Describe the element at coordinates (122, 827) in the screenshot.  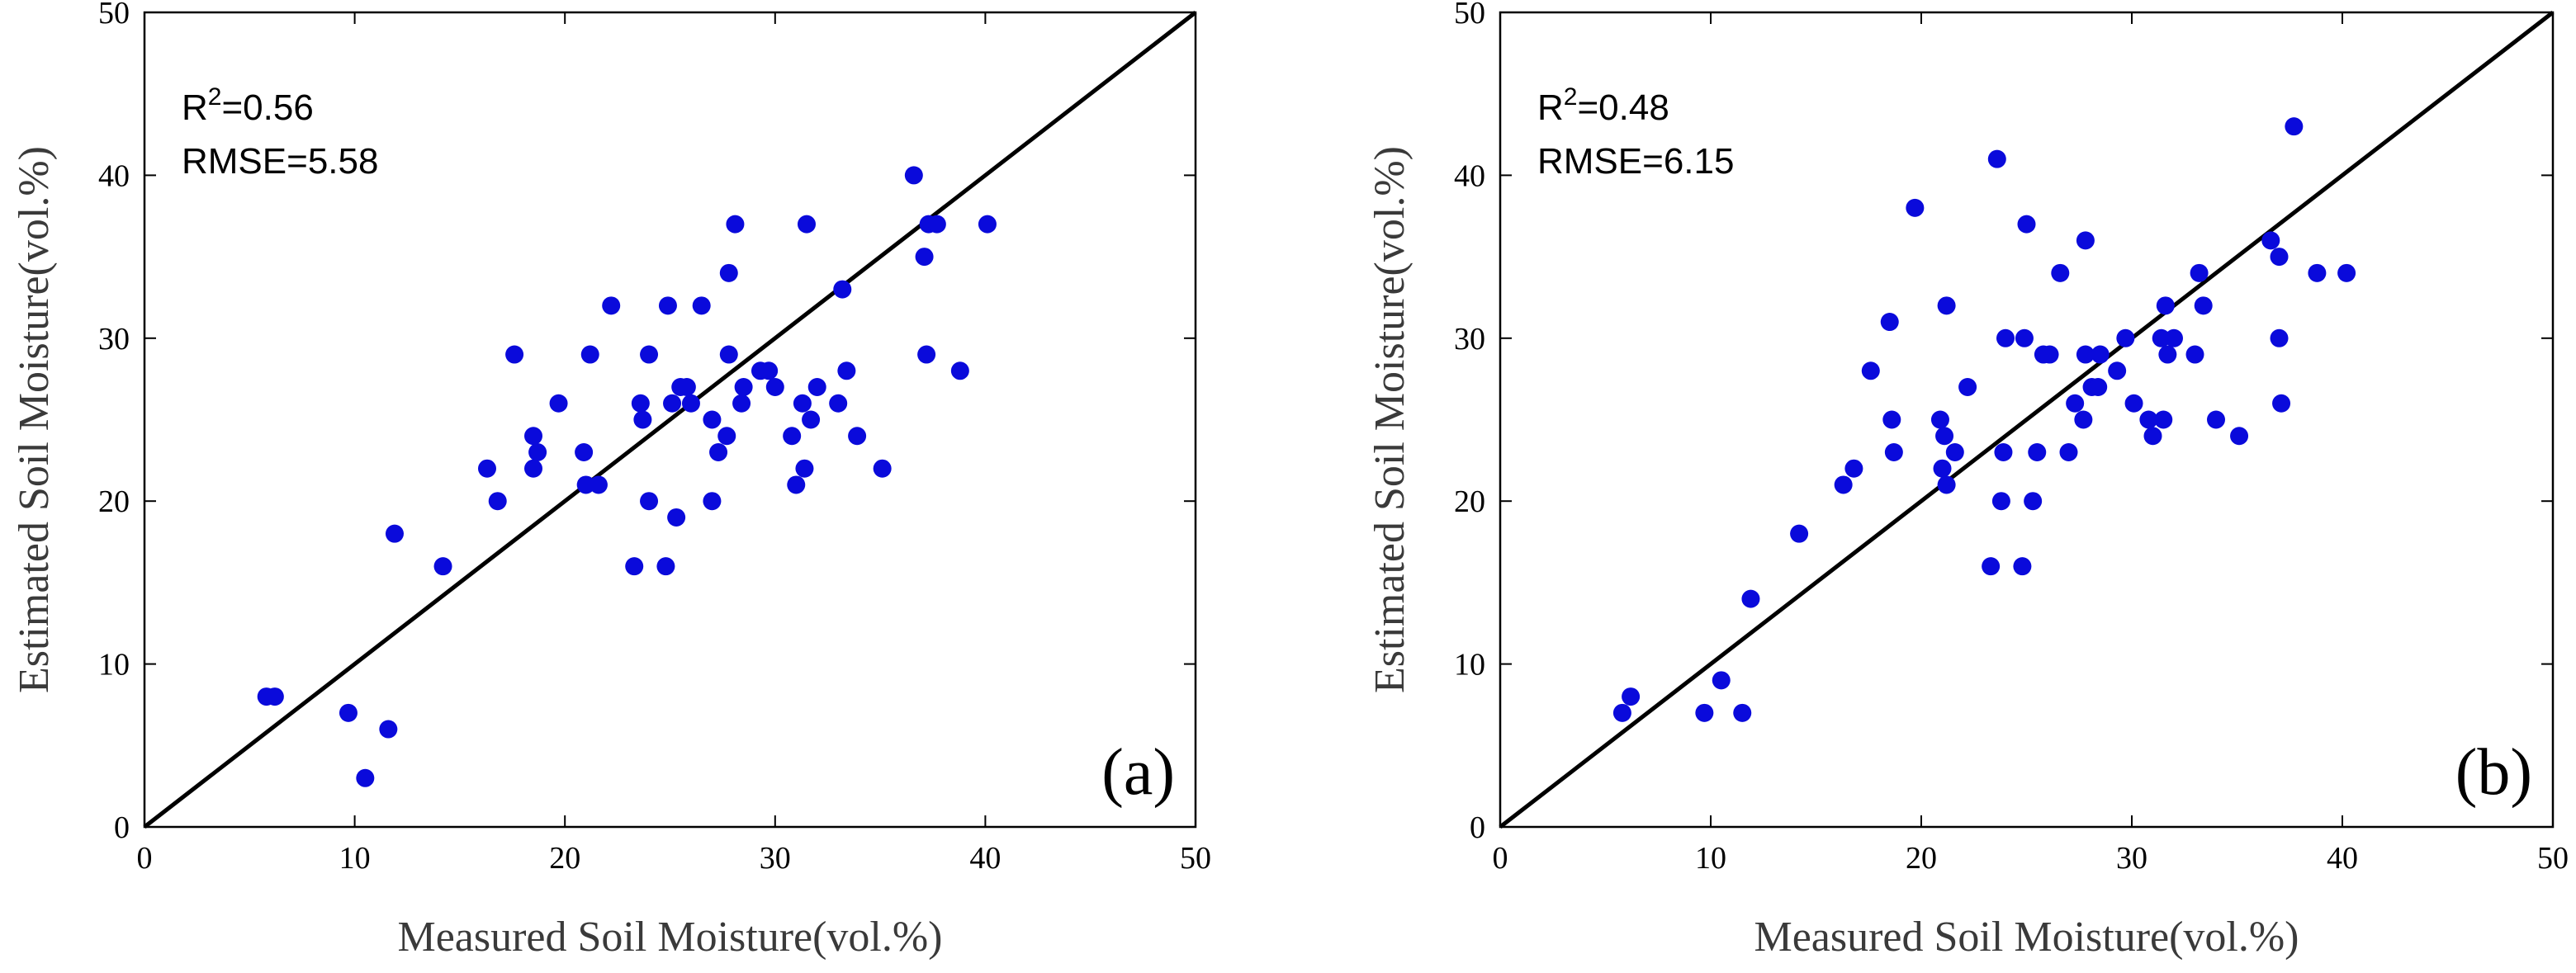
I see `y-tick-label: 0` at that location.